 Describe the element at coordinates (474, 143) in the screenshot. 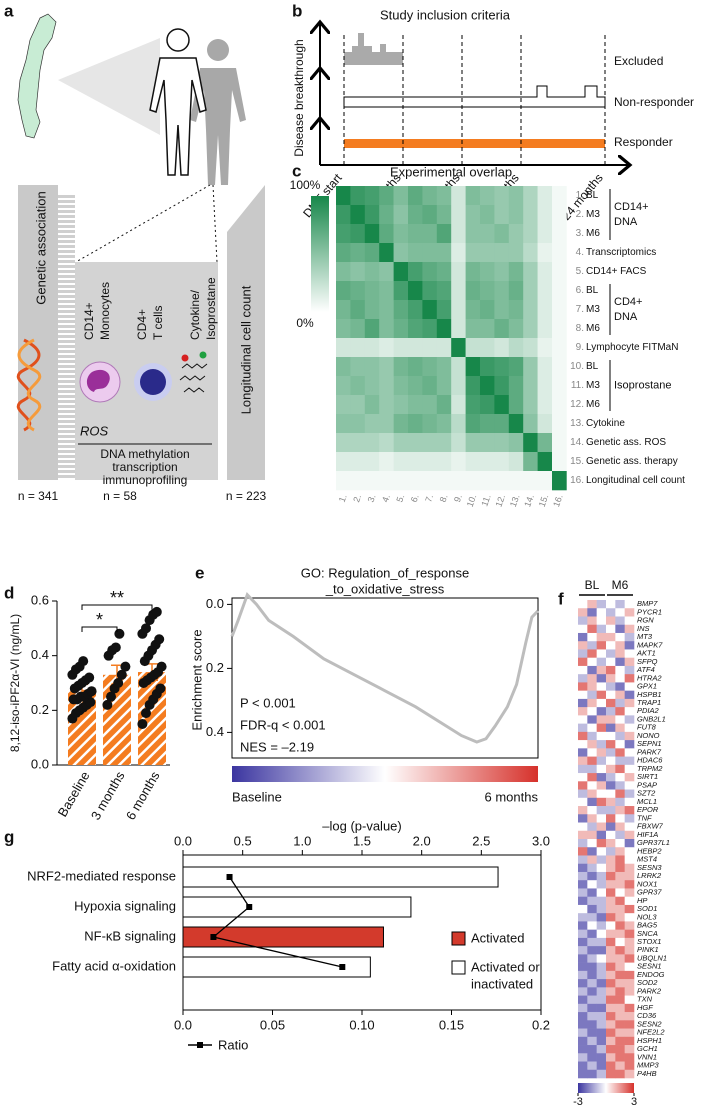

I see `responder-shape` at that location.